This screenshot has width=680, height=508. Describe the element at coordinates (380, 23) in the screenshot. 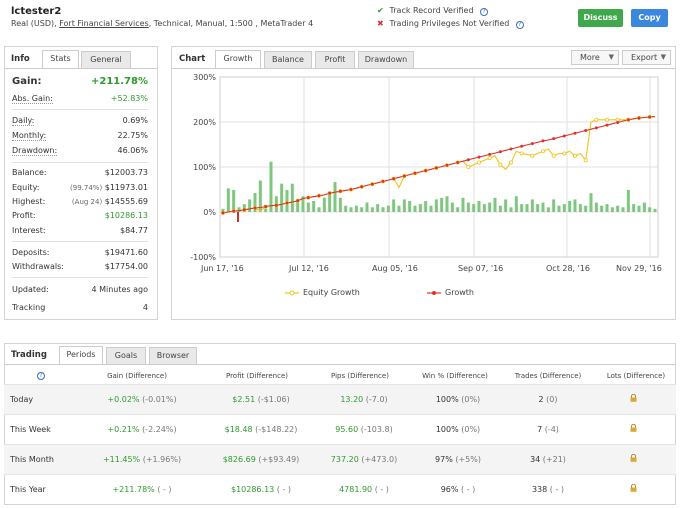

I see `cross-icon: ✖` at that location.